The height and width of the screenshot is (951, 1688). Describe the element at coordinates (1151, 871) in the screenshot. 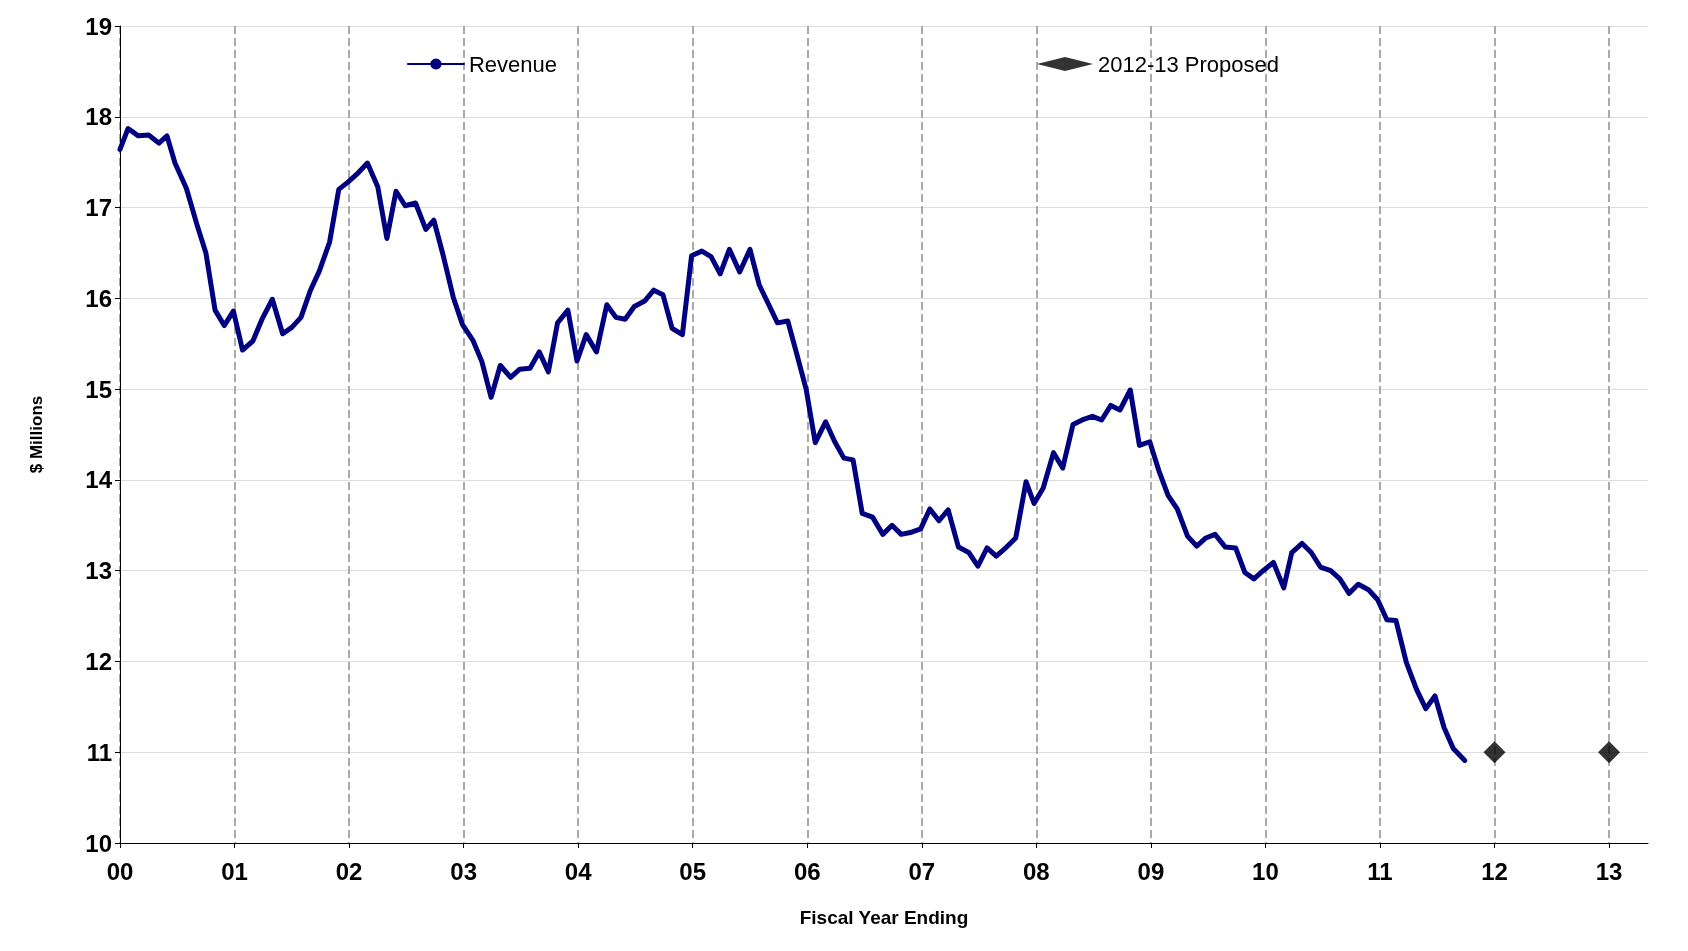

I see `x-tick-label: 09` at that location.